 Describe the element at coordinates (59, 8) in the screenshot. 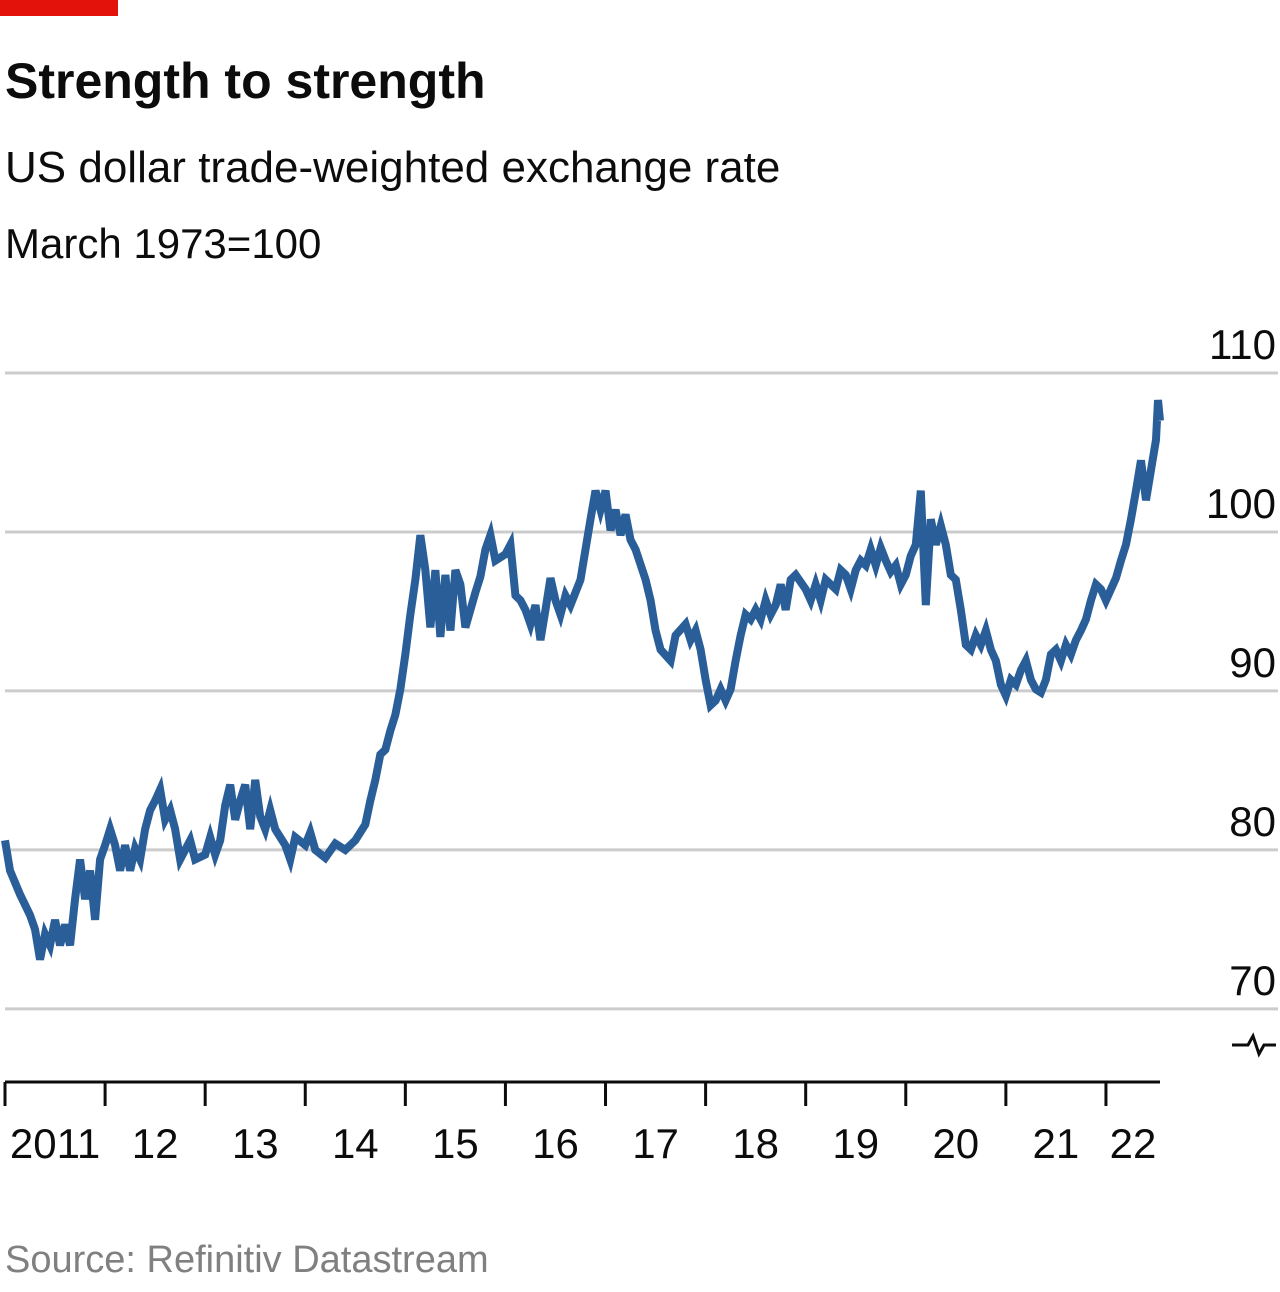

I see `accent-bar` at that location.